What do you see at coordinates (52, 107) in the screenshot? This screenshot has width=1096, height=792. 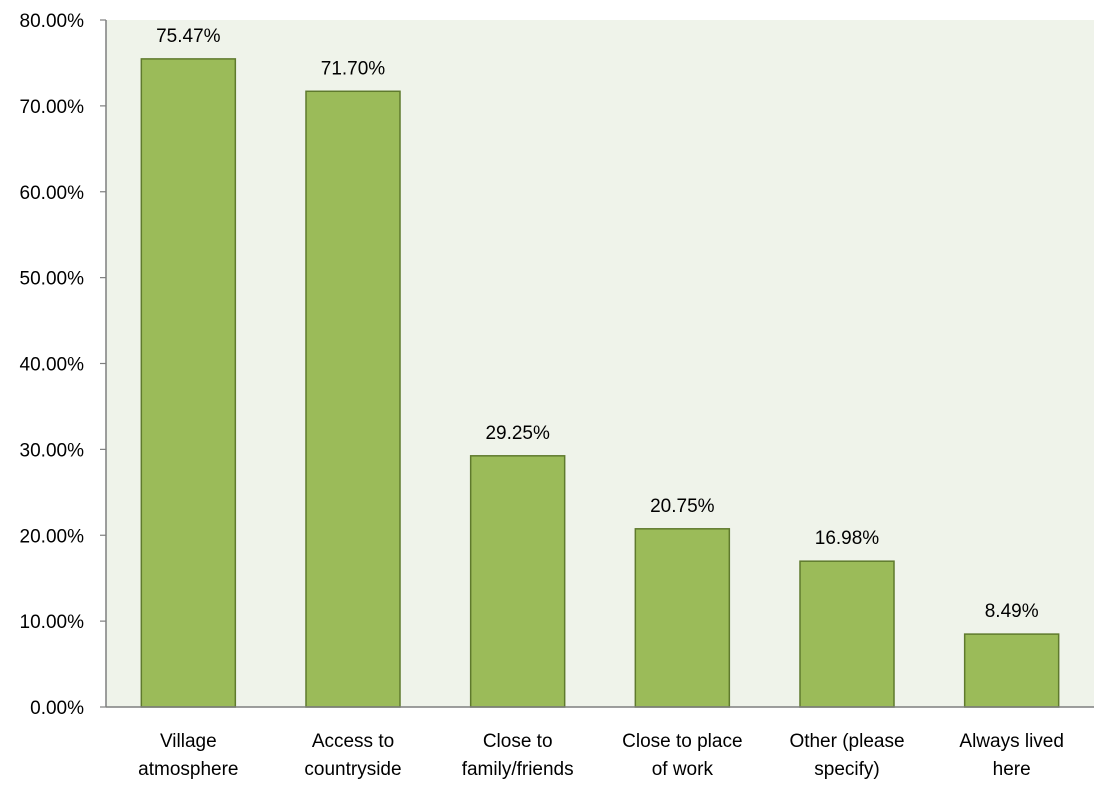 I see `y-tick-label: 70.00%` at bounding box center [52, 107].